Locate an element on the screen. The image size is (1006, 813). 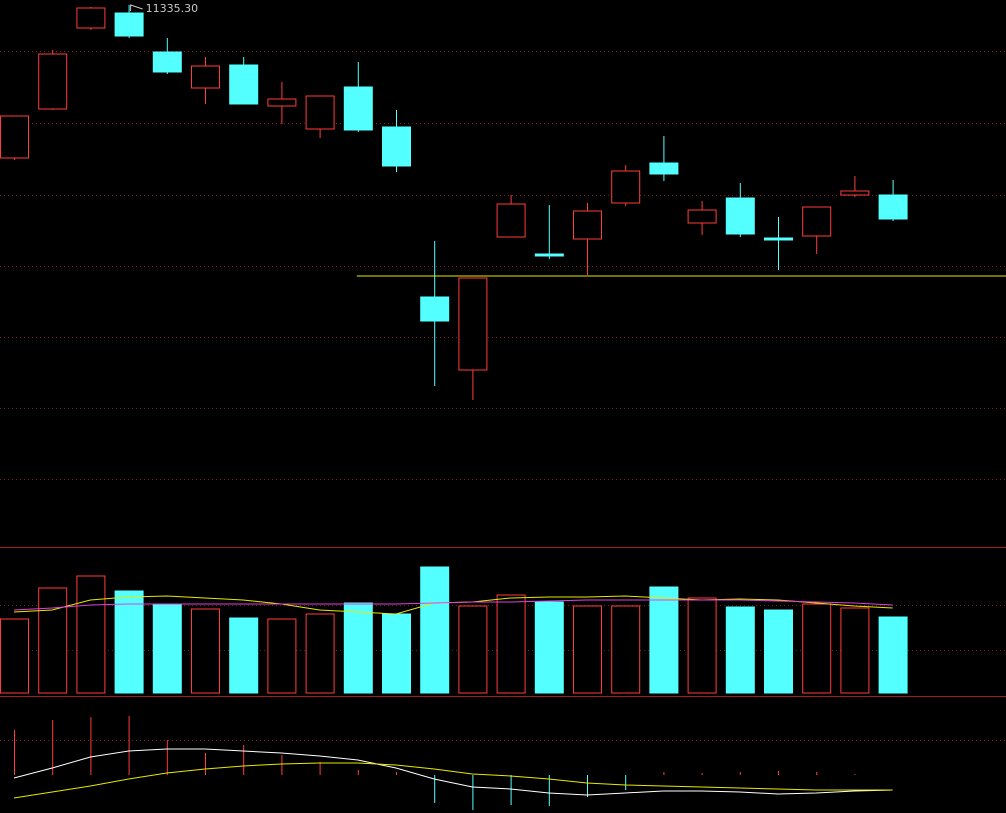
max-flag is located at coordinates (136, 7).